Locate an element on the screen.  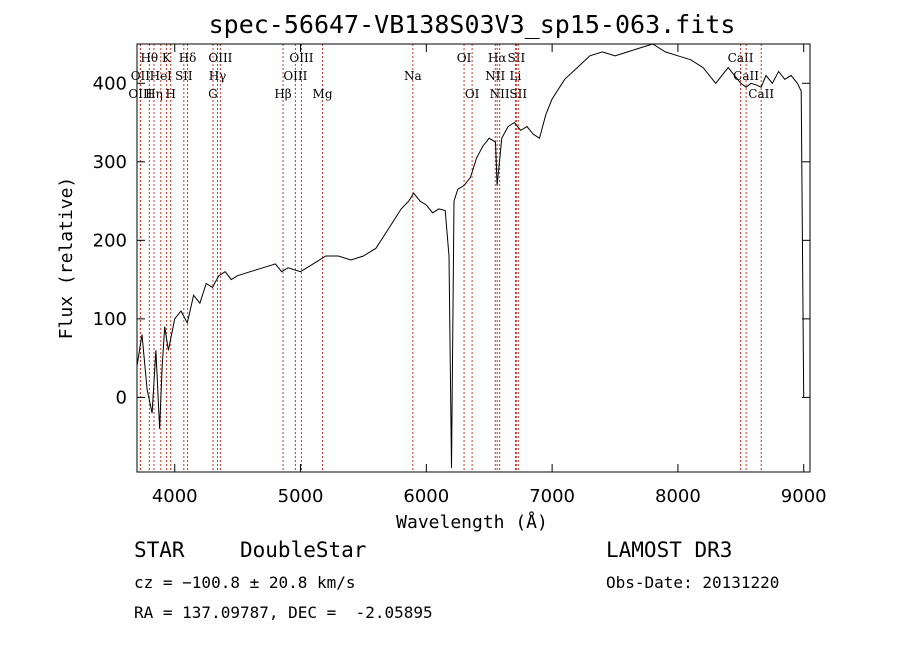
spectral-line-label-14: Na is located at coordinates (413, 76).